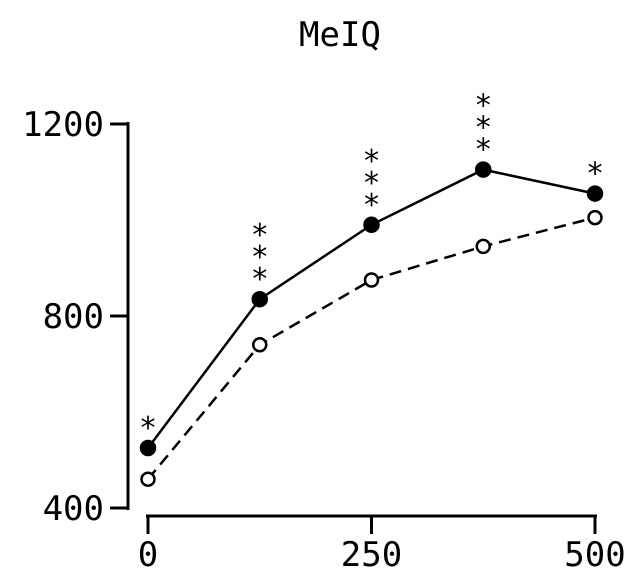 Image resolution: width=633 pixels, height=574 pixels. Describe the element at coordinates (73, 317) in the screenshot. I see `y-tick-label: 800` at that location.